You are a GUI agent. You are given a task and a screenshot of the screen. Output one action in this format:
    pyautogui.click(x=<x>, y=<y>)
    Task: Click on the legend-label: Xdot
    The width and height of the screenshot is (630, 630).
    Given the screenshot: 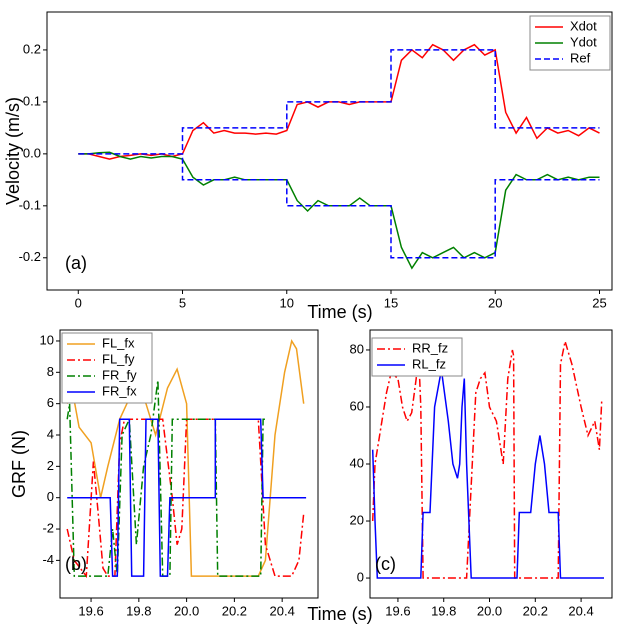 What is the action you would take?
    pyautogui.click(x=583, y=25)
    